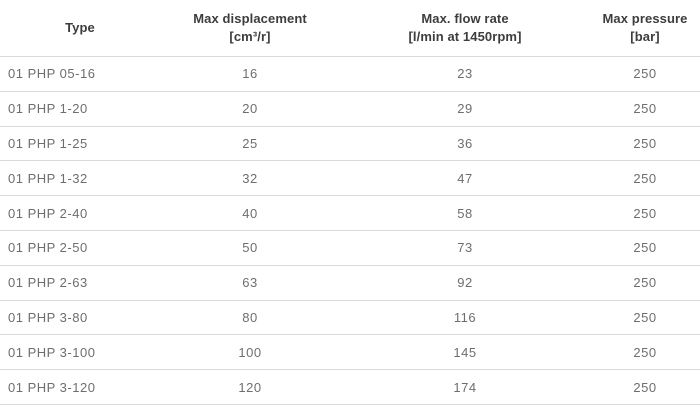 The image size is (700, 406). I want to click on column-unit: [l/min at 1450rpm], so click(465, 36).